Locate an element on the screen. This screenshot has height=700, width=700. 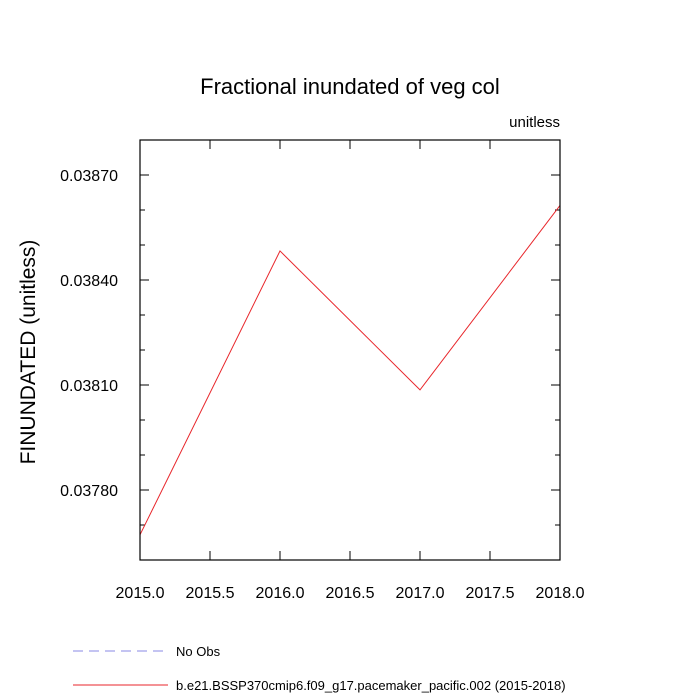
chart-title: Fractional inundated of veg col is located at coordinates (350, 86).